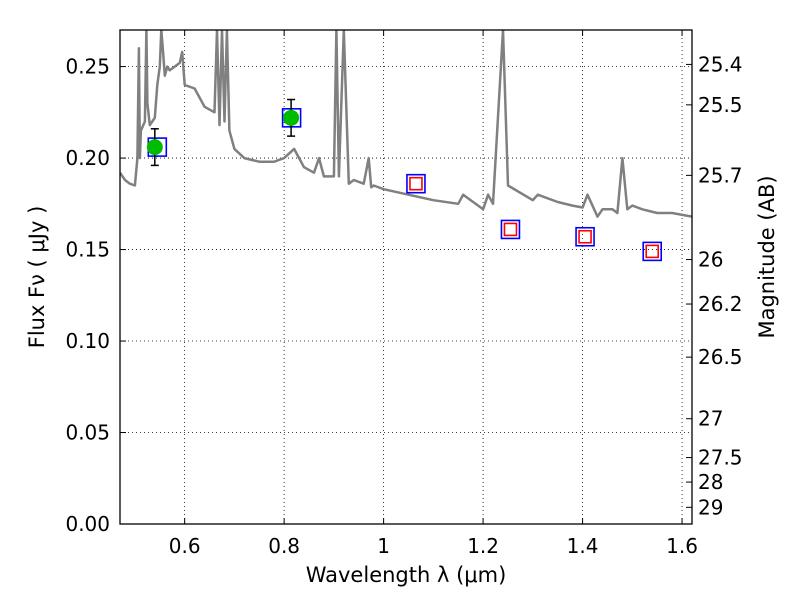  I want to click on y2-tick-label: 28, so click(710, 482).